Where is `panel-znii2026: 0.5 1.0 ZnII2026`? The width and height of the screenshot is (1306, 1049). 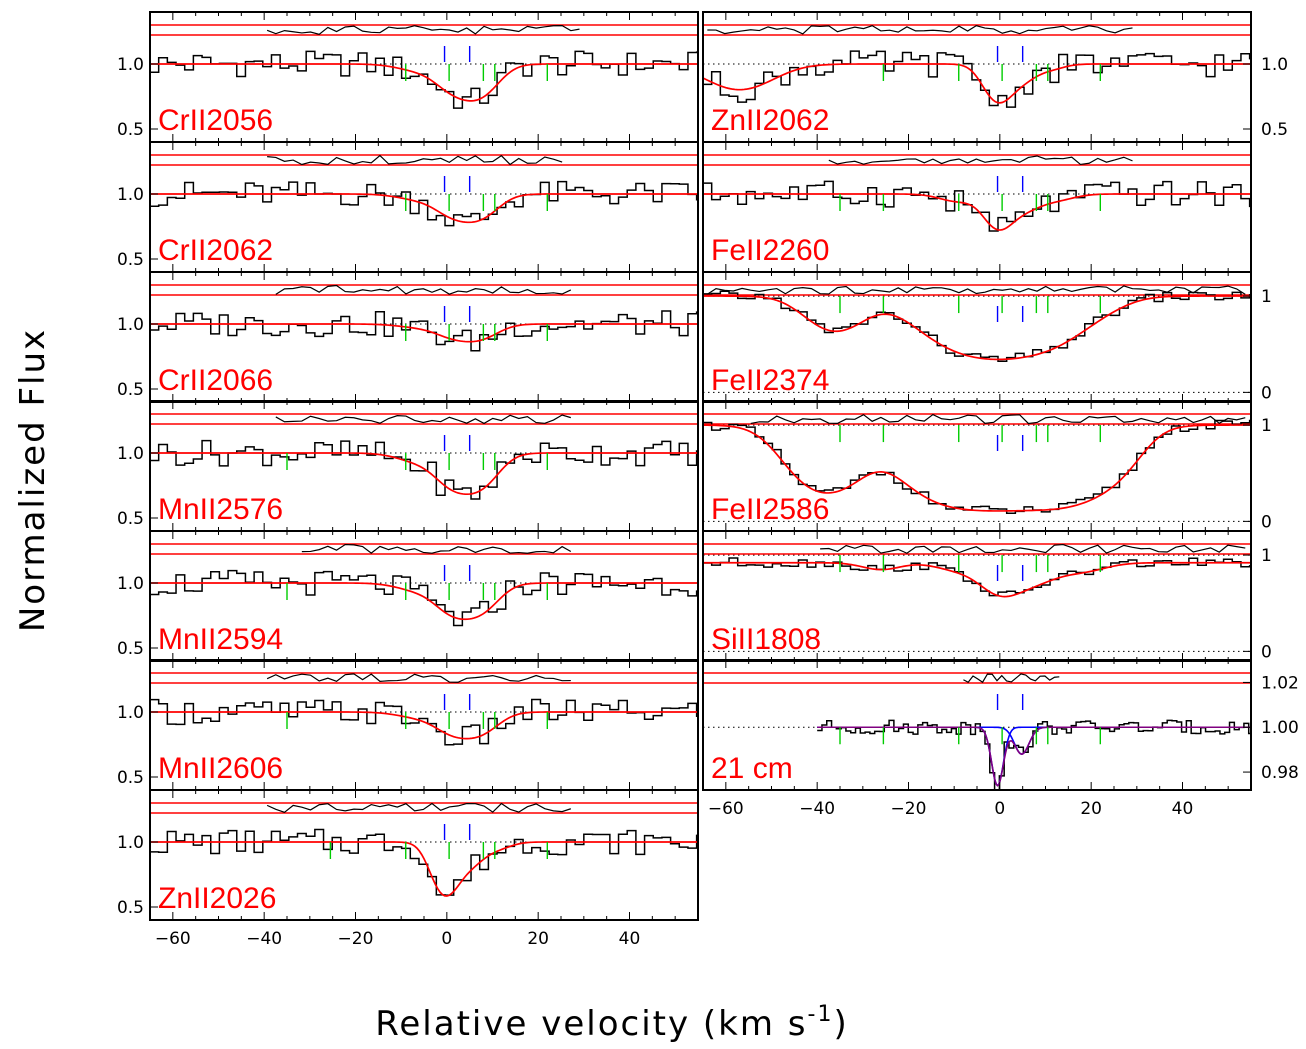
panel-znii2026: 0.5 1.0 ZnII2026 is located at coordinates (408, 855).